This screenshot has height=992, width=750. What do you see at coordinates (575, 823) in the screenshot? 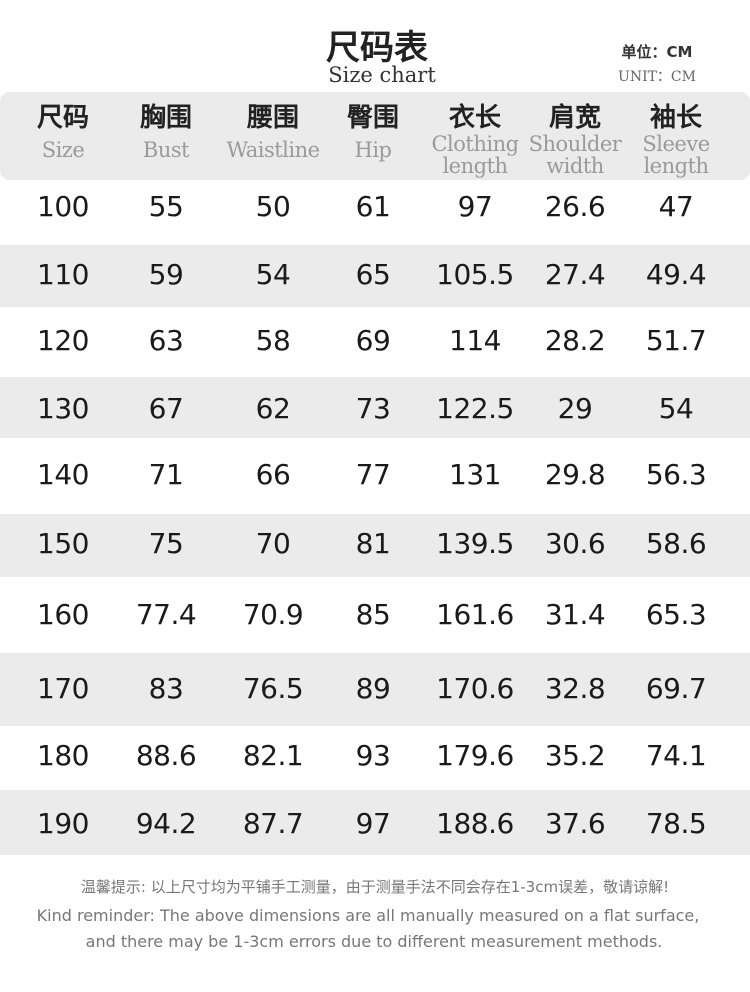
I see `cell: 37.6` at bounding box center [575, 823].